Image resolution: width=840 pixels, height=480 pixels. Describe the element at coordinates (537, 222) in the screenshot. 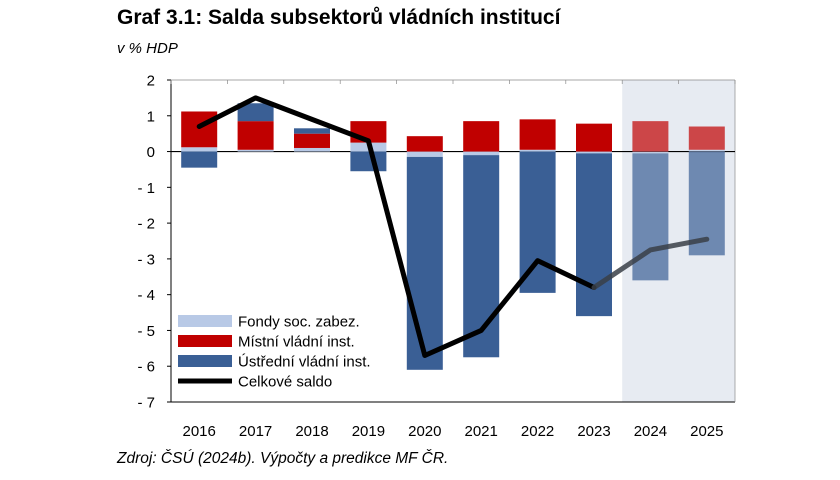

I see `bar-ustredni-2022` at that location.